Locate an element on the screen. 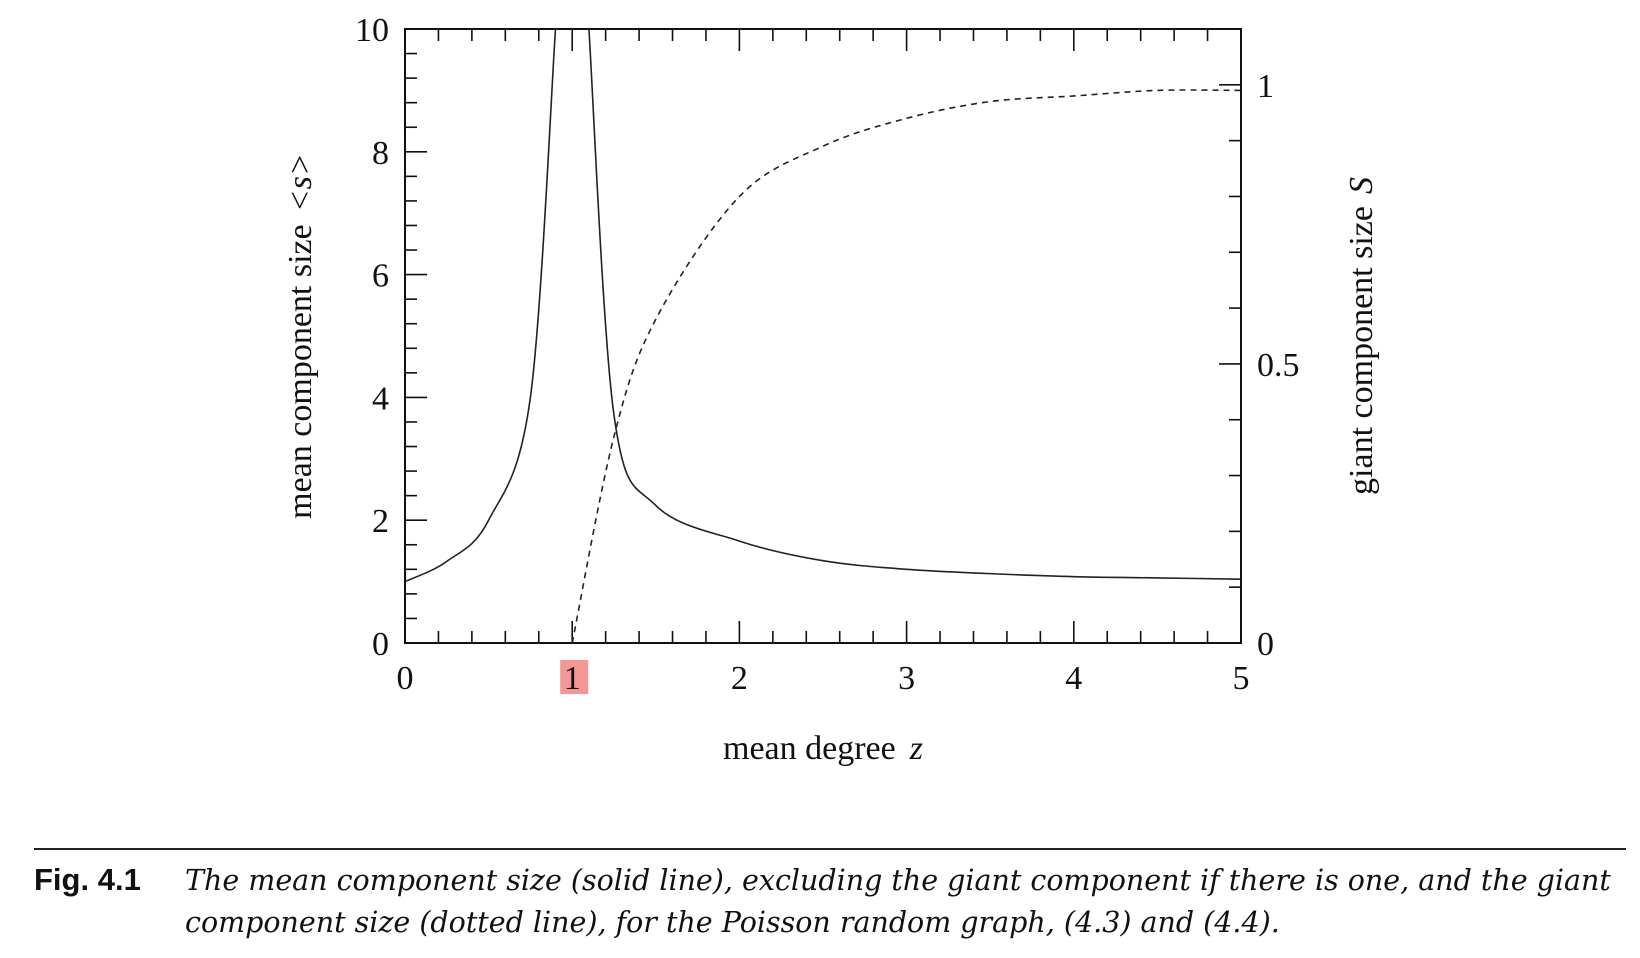  y-axis-label: mean component size<s> is located at coordinates (300, 336).